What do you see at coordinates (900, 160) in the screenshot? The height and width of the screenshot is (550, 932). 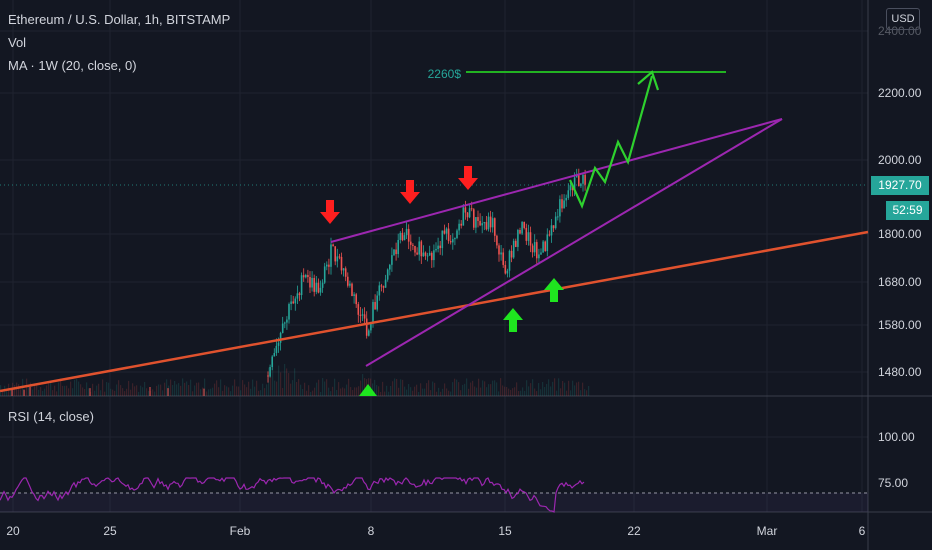 I see `price-tick-label: 2000.00` at bounding box center [900, 160].